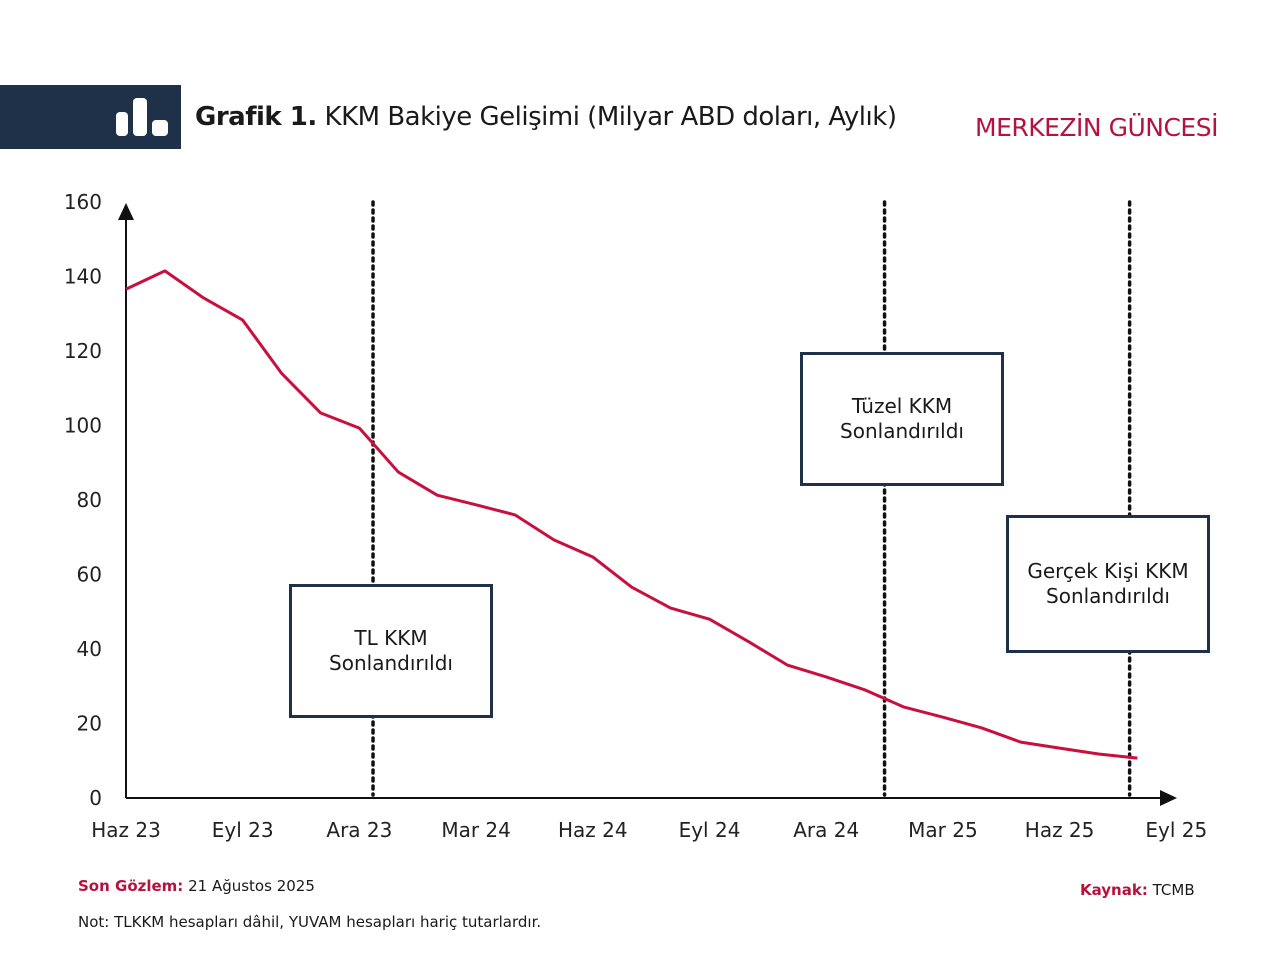 Image resolution: width=1280 pixels, height=960 pixels. What do you see at coordinates (359, 830) in the screenshot?
I see `x-tick-label: Ara 23` at bounding box center [359, 830].